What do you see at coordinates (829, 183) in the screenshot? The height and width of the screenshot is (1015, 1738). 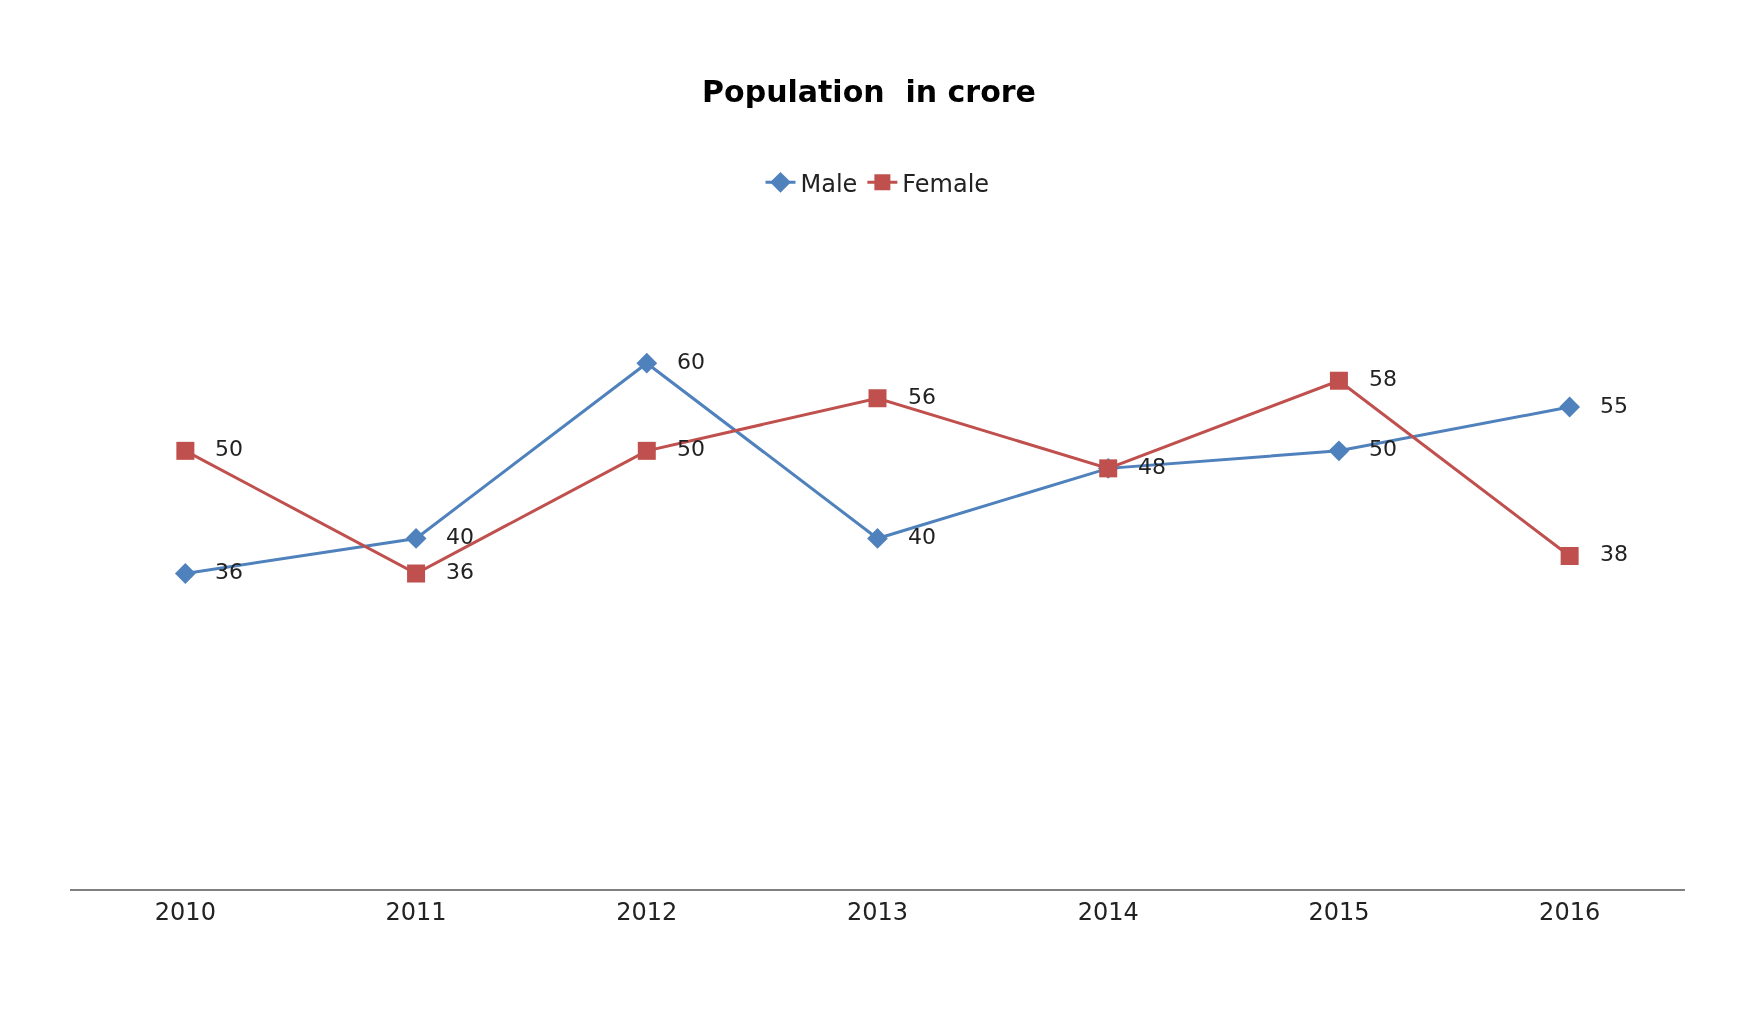 I see `legend-label: Male` at bounding box center [829, 183].